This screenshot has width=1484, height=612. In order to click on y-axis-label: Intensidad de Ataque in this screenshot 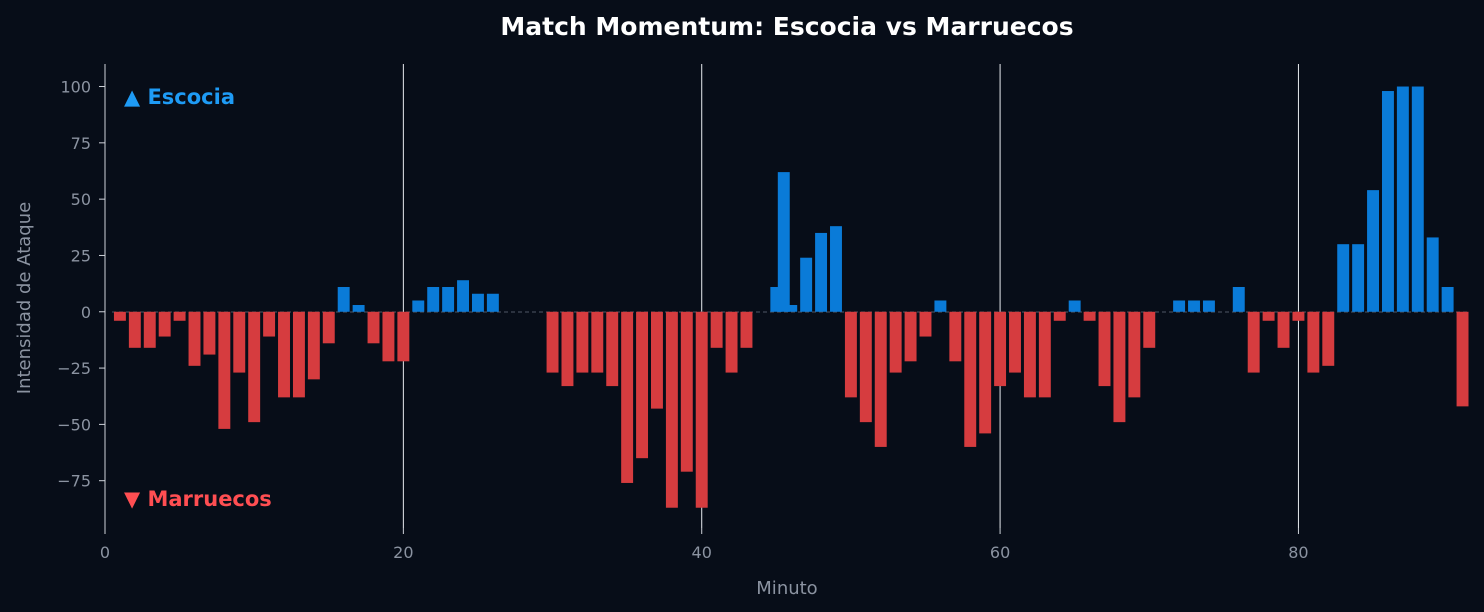, I will do `click(24, 298)`.